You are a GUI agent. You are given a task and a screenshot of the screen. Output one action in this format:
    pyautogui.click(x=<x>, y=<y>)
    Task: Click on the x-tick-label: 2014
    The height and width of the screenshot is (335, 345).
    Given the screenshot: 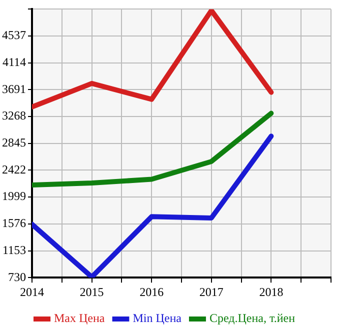 What is the action you would take?
    pyautogui.click(x=32, y=291)
    